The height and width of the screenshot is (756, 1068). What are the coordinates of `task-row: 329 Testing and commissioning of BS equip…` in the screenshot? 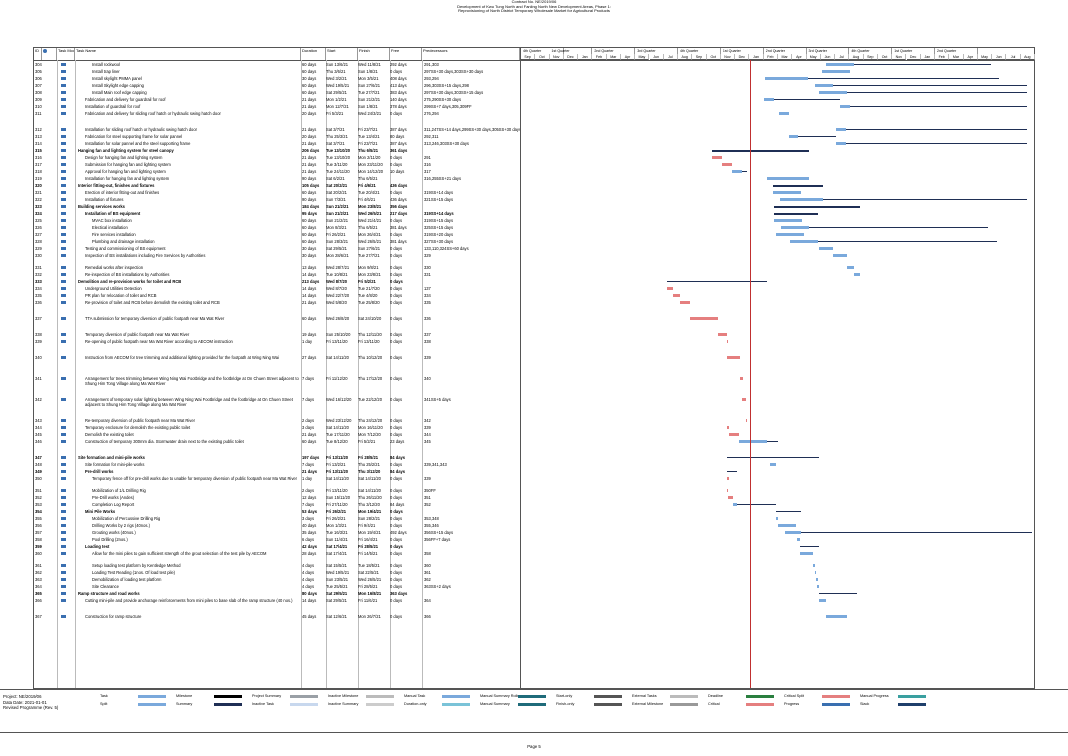 It's located at (277, 248).